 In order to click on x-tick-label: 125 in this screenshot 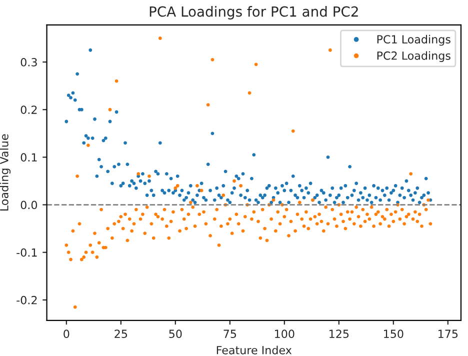, I will do `click(339, 334)`.